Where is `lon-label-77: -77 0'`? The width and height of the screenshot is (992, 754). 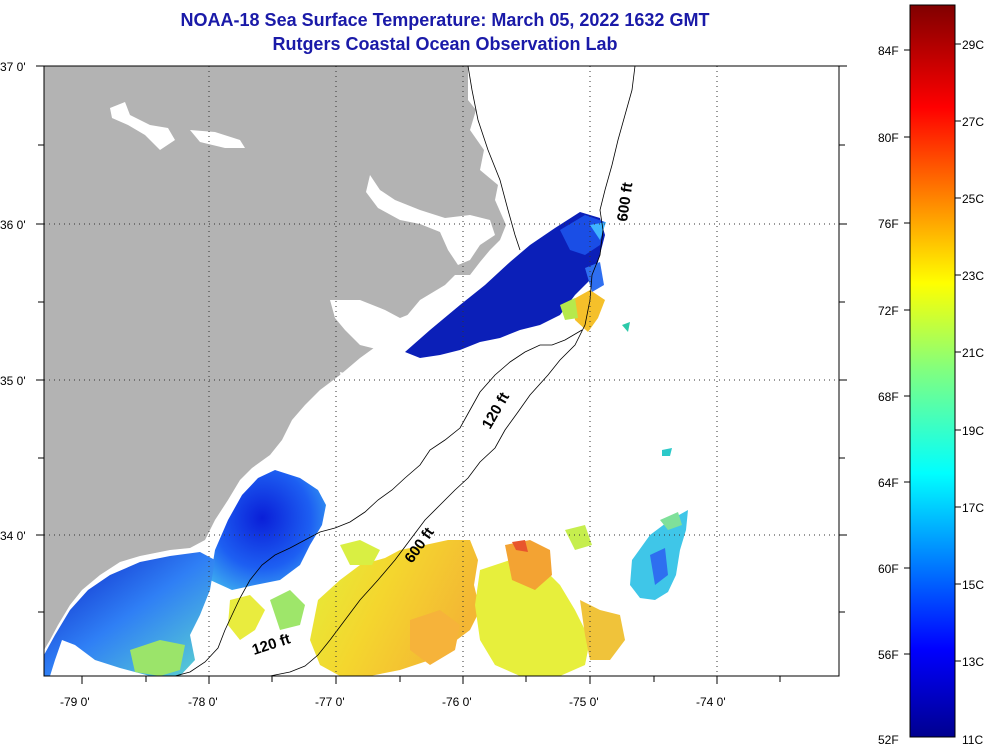
lon-label-77: -77 0' is located at coordinates (330, 702).